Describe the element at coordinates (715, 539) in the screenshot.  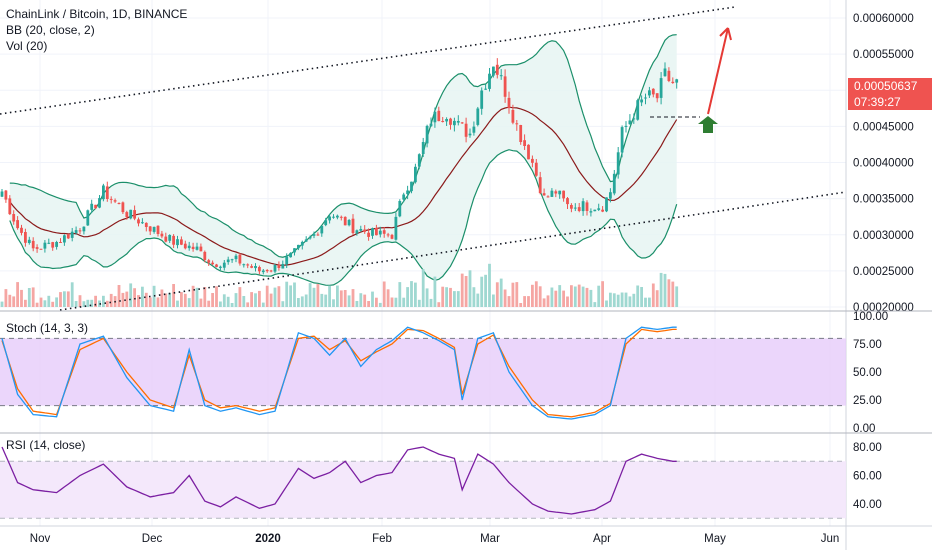
I see `time-axis-tick: May` at that location.